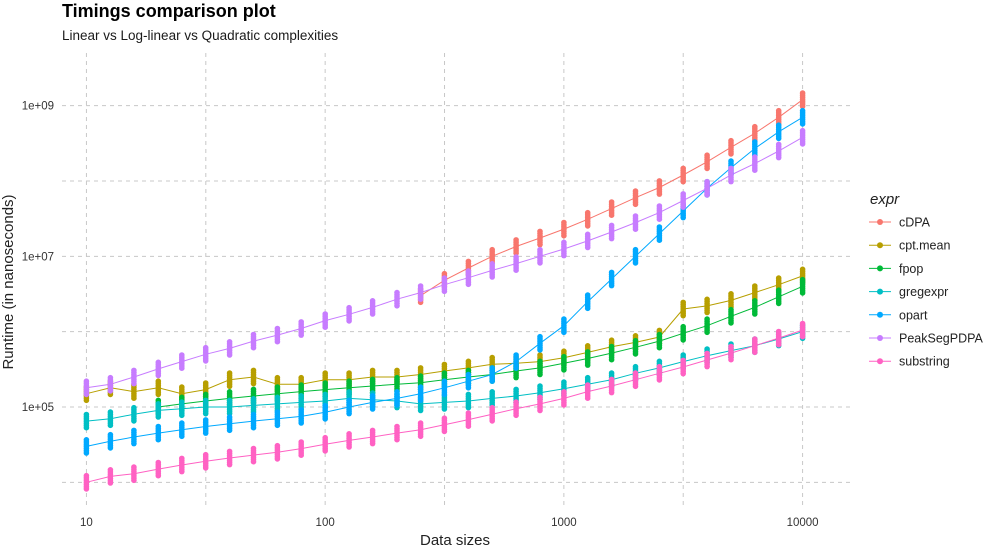 The image size is (1000, 550). What do you see at coordinates (803, 523) in the screenshot?
I see `x-tick-label: 10000` at bounding box center [803, 523].